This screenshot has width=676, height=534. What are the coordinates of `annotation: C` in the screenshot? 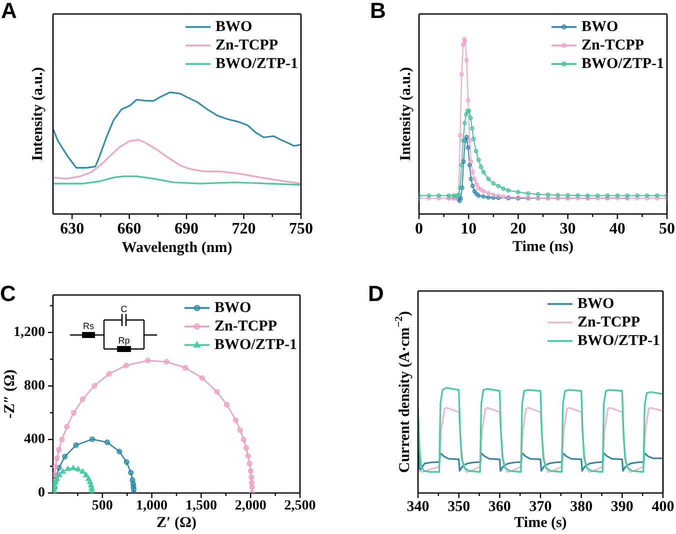 It's located at (124, 309).